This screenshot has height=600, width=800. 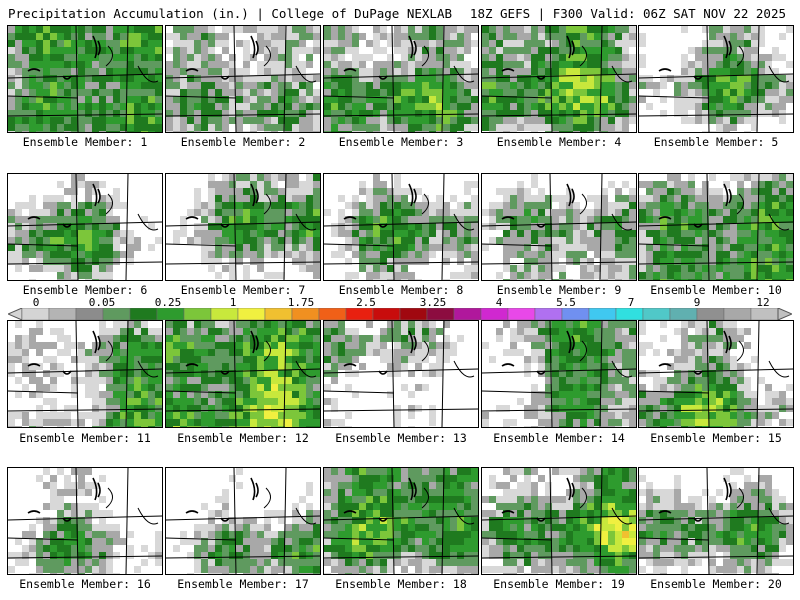 What do you see at coordinates (85, 290) in the screenshot?
I see `member-caption: Ensemble Member: 6` at bounding box center [85, 290].